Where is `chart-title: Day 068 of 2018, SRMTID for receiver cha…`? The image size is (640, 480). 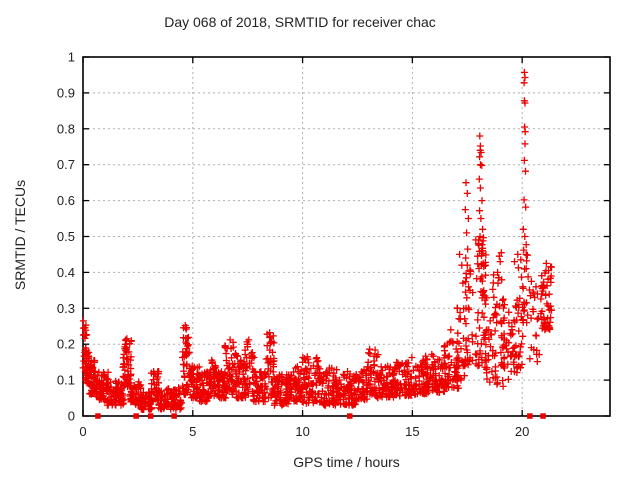 chart-title: Day 068 of 2018, SRMTID for receiver cha… is located at coordinates (300, 22).